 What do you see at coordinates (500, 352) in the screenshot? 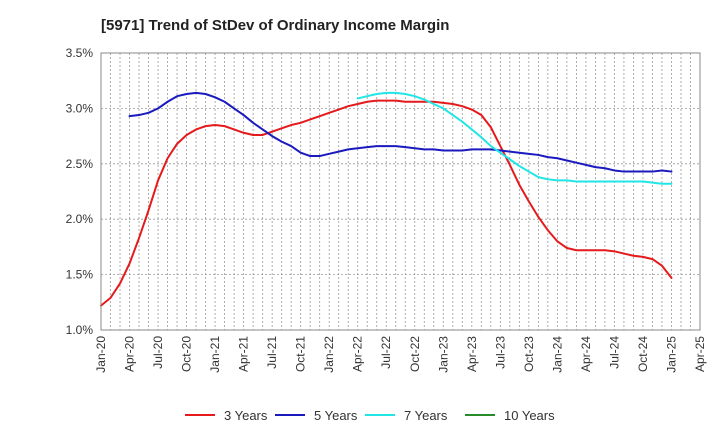
I see `x-tick-label: Jul-23` at bounding box center [500, 352].